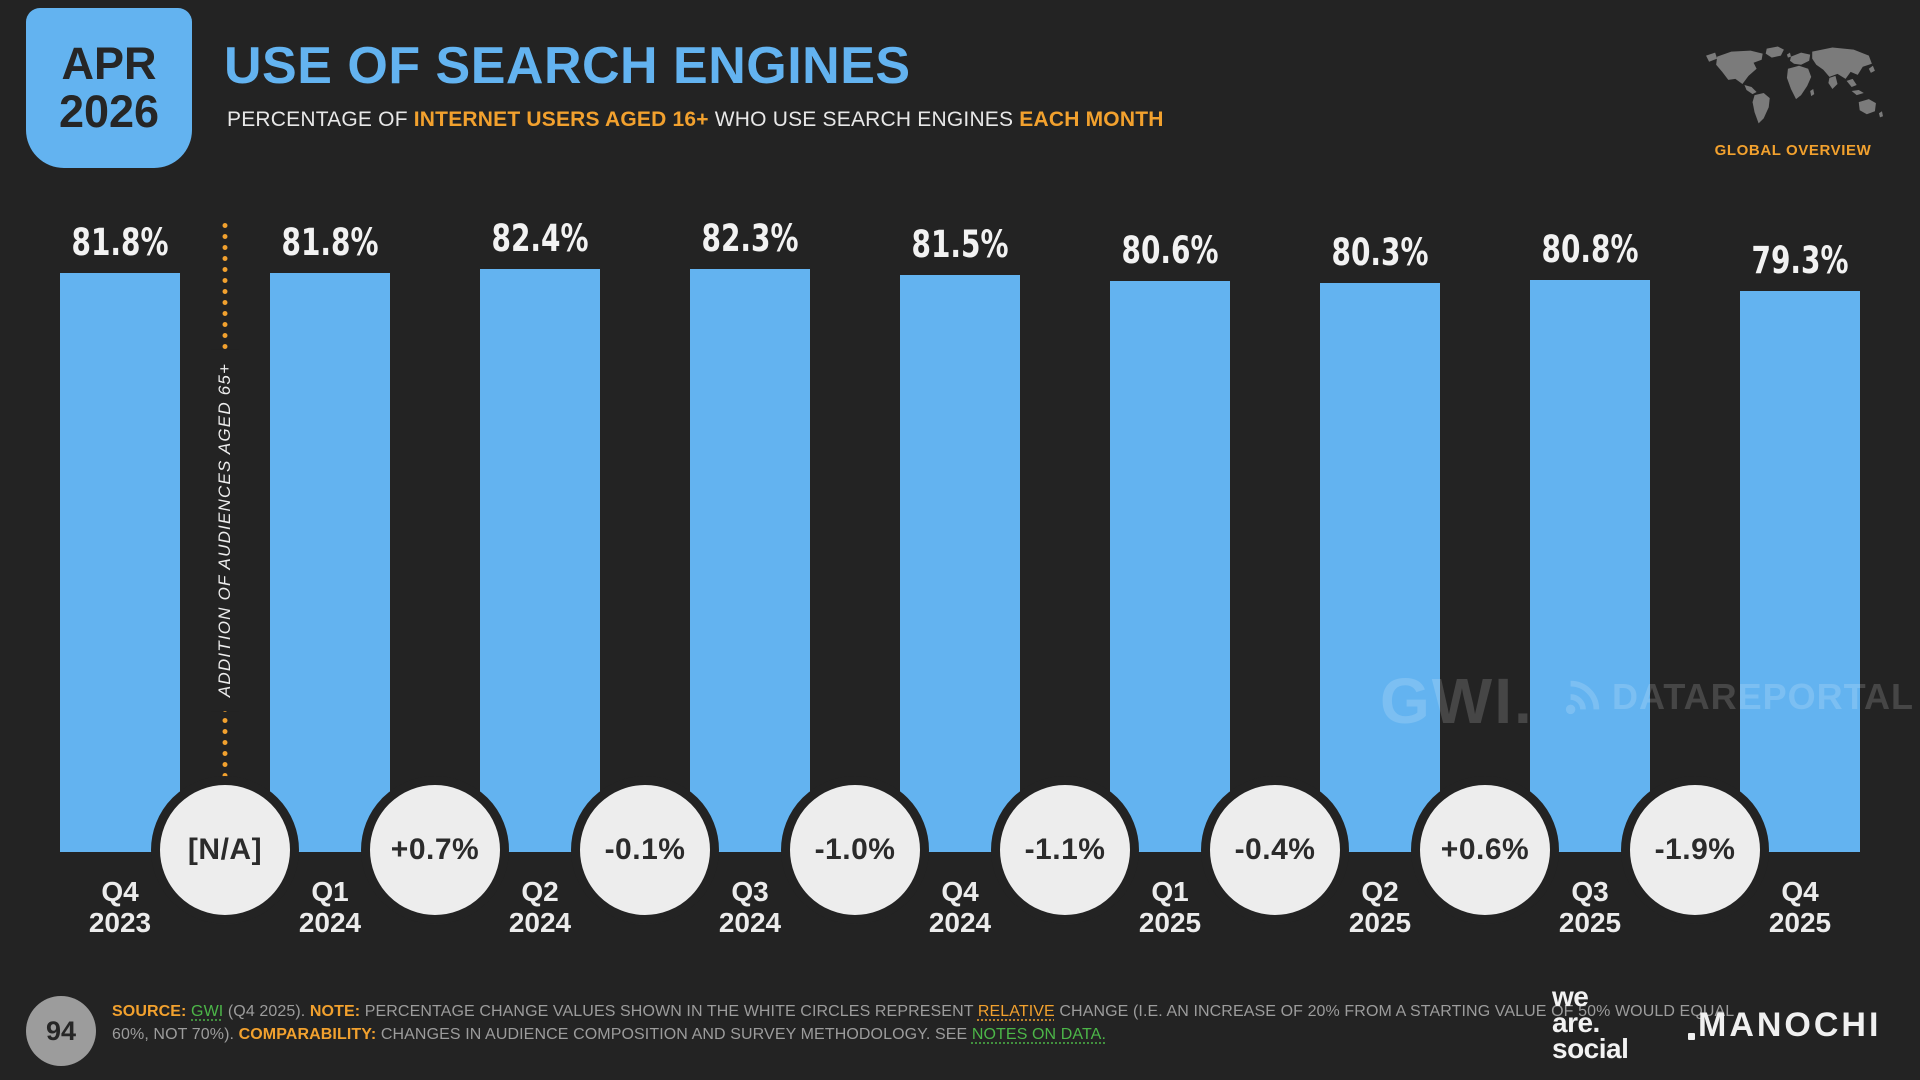 This screenshot has height=1080, width=1920. Describe the element at coordinates (1380, 252) in the screenshot. I see `bar-value-q2-2025: 80.3%` at that location.